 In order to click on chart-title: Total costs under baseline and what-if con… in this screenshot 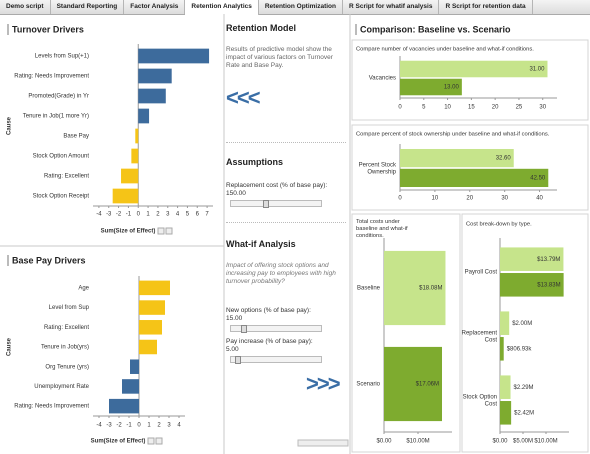, I will do `click(382, 229)`.